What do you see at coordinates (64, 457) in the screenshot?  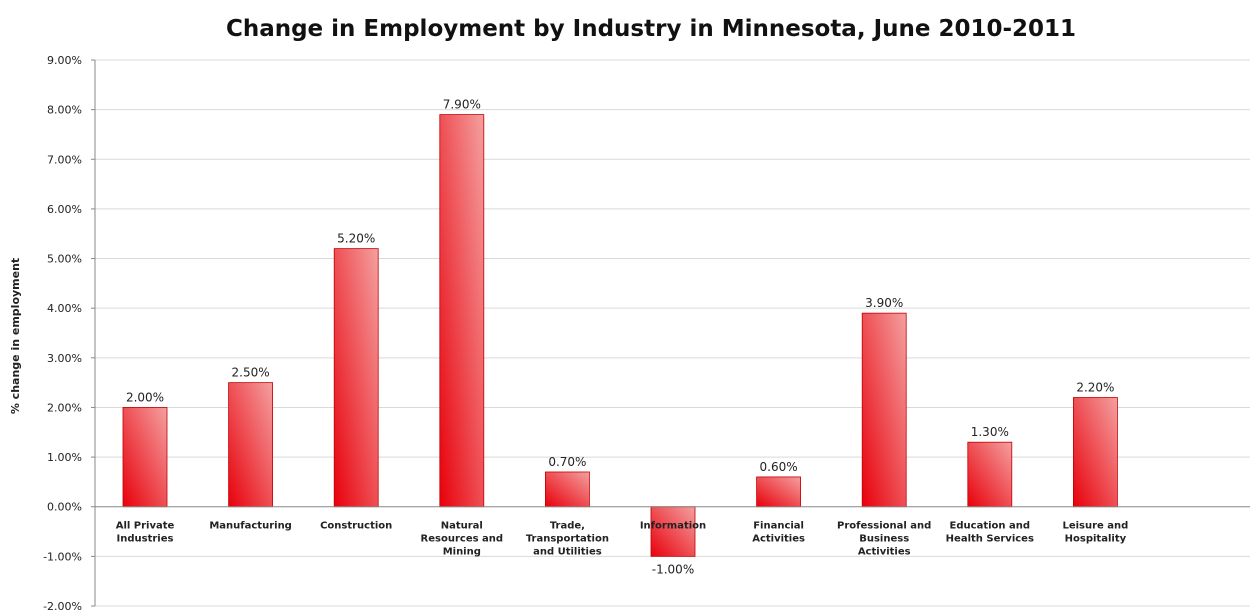 I see `y-tick-label: 1.00%` at bounding box center [64, 457].